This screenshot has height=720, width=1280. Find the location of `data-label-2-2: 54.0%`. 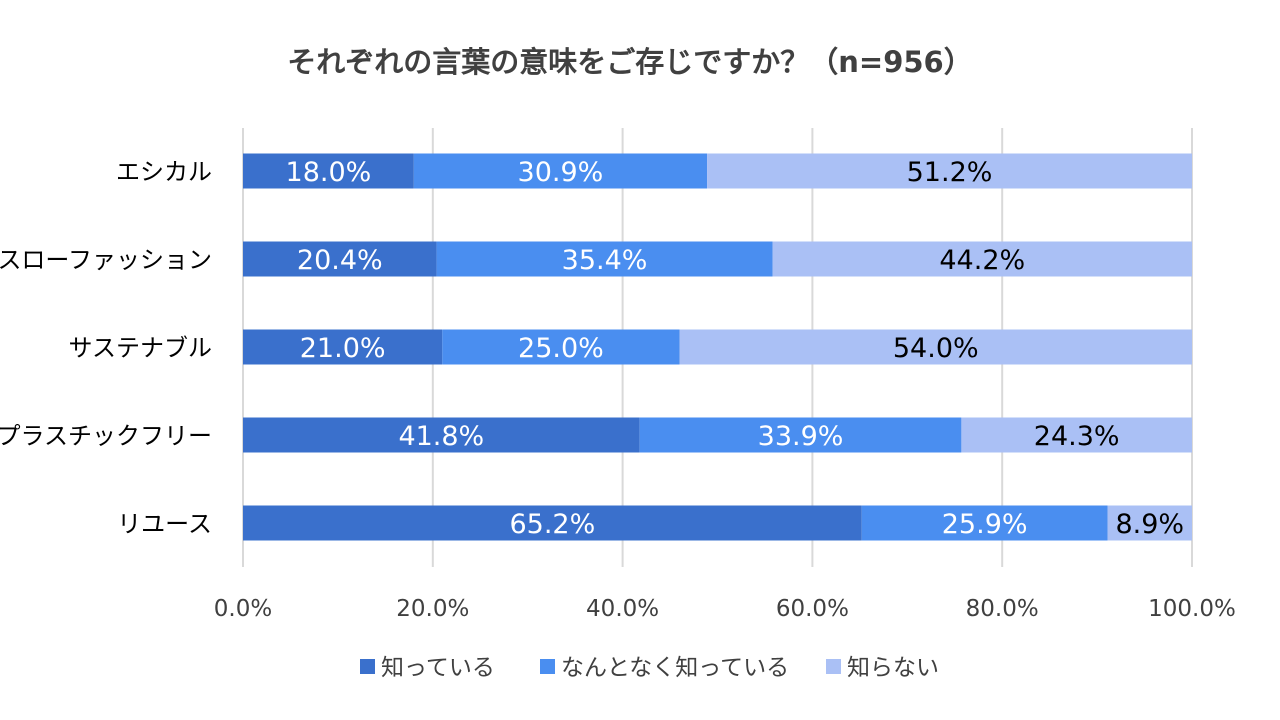

data-label-2-2: 54.0% is located at coordinates (936, 348).